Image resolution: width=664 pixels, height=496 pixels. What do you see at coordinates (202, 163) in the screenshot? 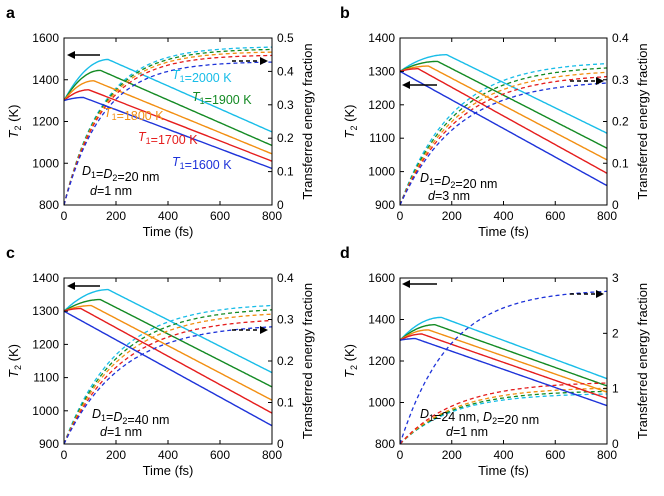
I see `series-label: T1=1600 K` at bounding box center [202, 163].